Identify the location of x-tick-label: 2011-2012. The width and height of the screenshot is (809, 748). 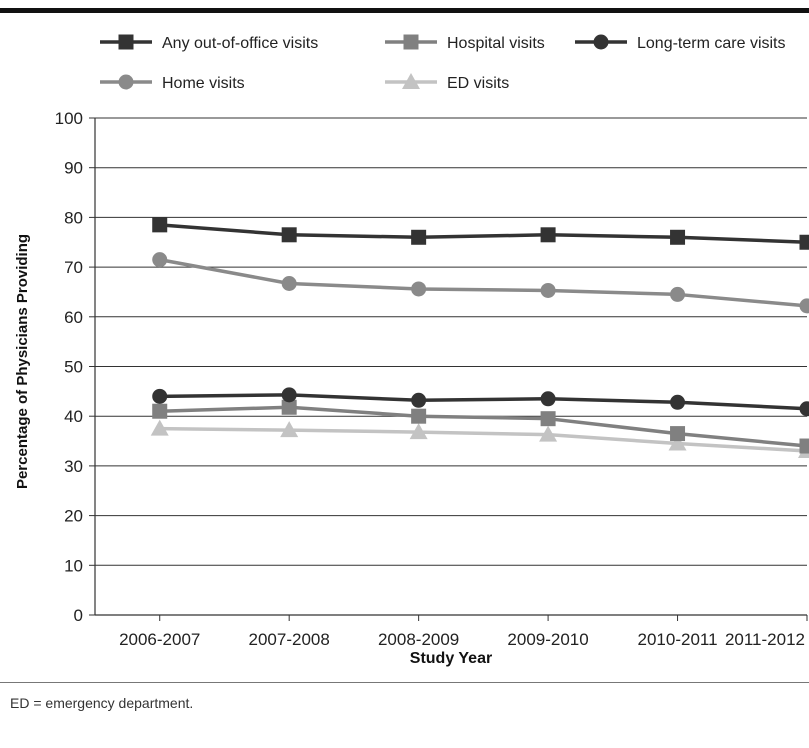
(765, 639).